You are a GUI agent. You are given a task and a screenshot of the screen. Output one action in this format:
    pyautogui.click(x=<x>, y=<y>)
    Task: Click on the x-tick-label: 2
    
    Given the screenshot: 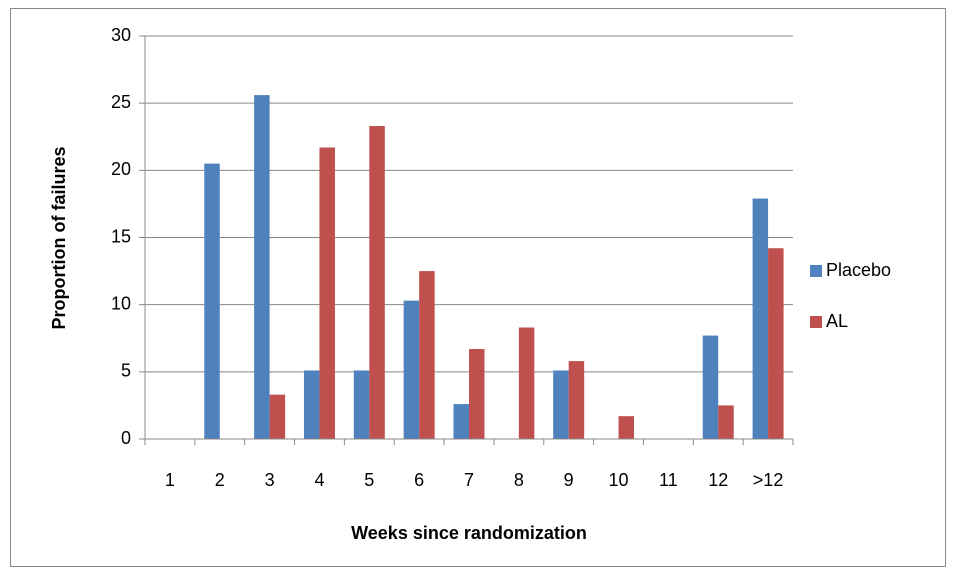 What is the action you would take?
    pyautogui.click(x=220, y=480)
    